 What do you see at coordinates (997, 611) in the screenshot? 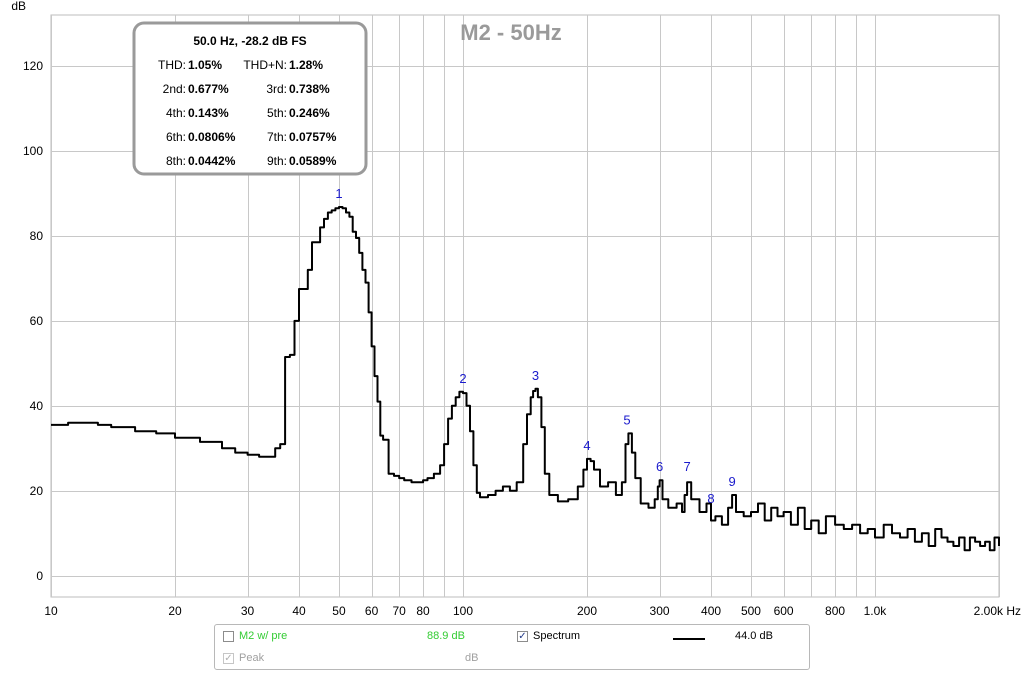
I see `x-tick-label: 2.00k Hz` at bounding box center [997, 611].